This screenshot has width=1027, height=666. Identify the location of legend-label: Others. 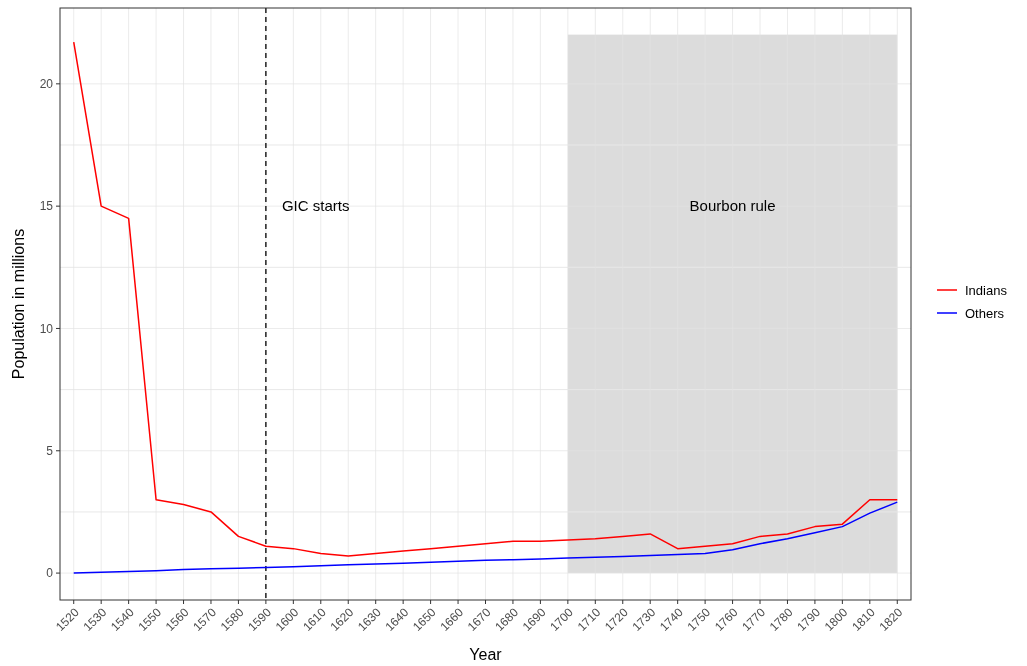
(985, 313).